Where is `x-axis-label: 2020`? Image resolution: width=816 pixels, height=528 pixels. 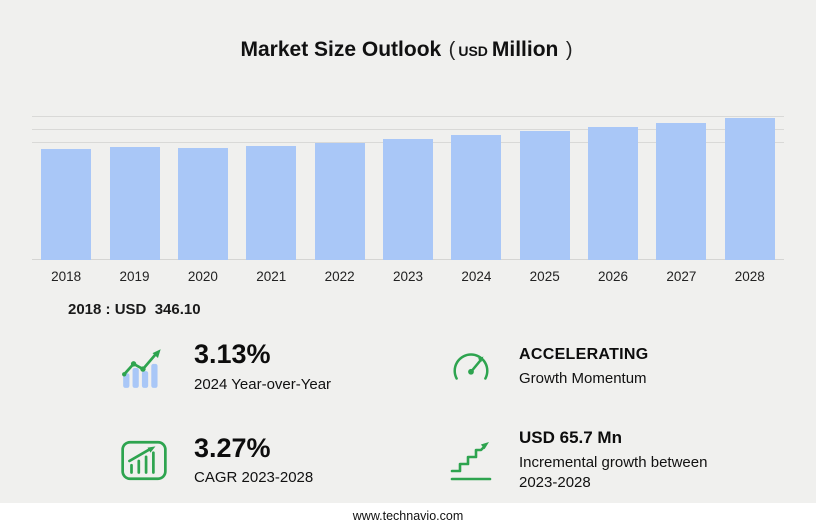
x-axis-label: 2020 is located at coordinates (202, 276).